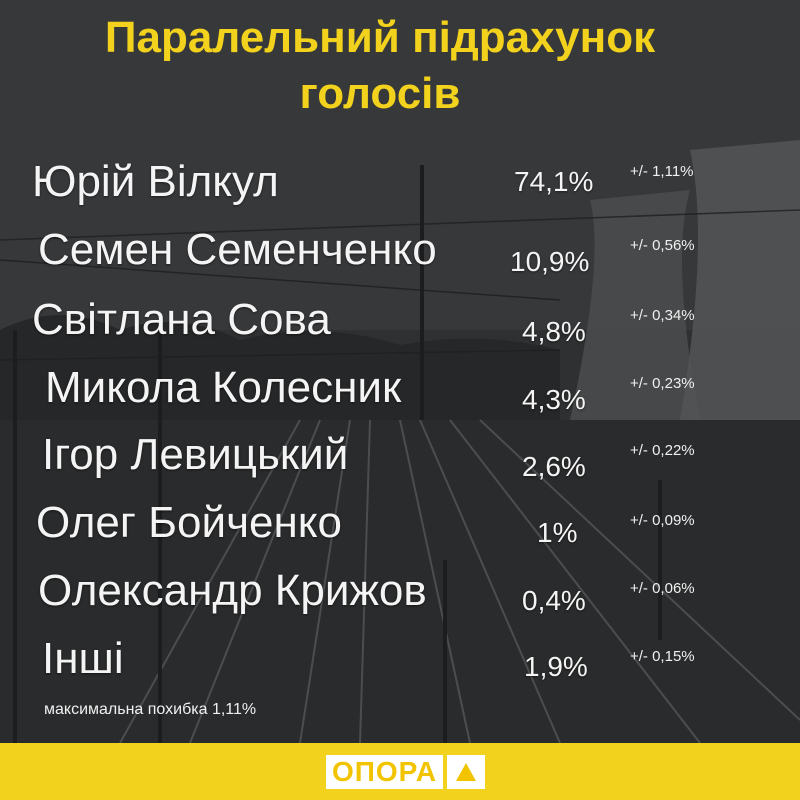  Describe the element at coordinates (385, 772) in the screenshot. I see `logo-text: ОПОРА` at that location.